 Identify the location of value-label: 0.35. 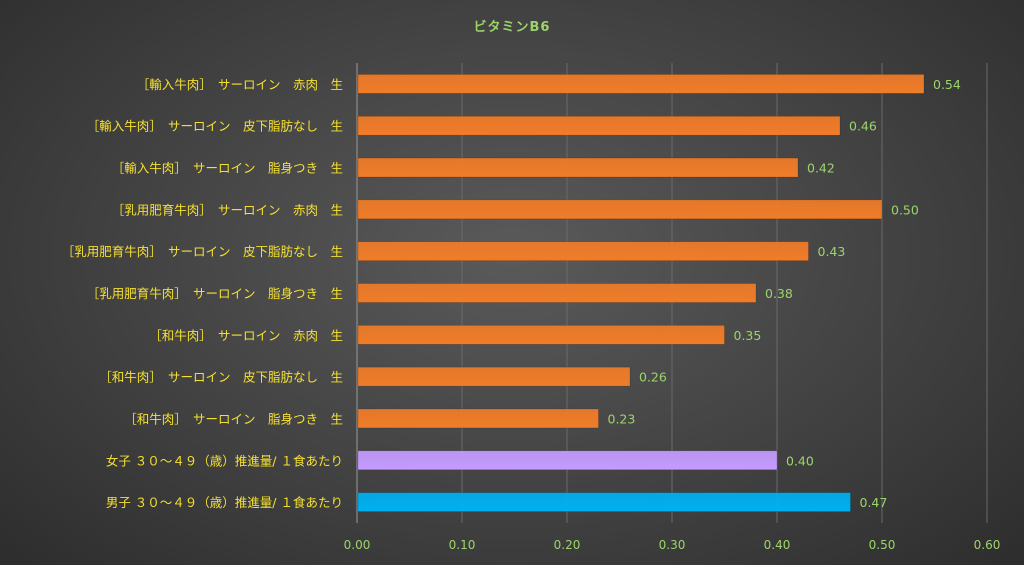
(748, 335).